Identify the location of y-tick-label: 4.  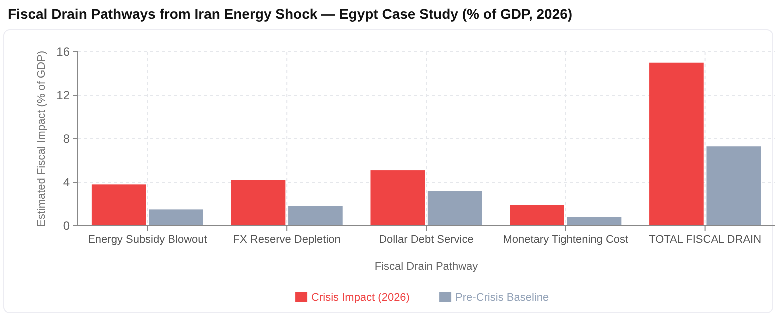
(66, 183).